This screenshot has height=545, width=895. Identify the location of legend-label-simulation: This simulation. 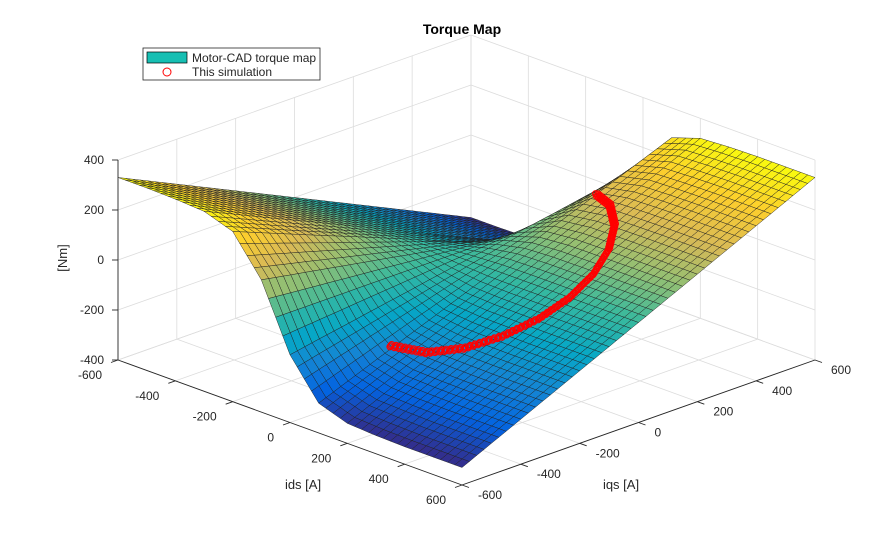
(232, 72).